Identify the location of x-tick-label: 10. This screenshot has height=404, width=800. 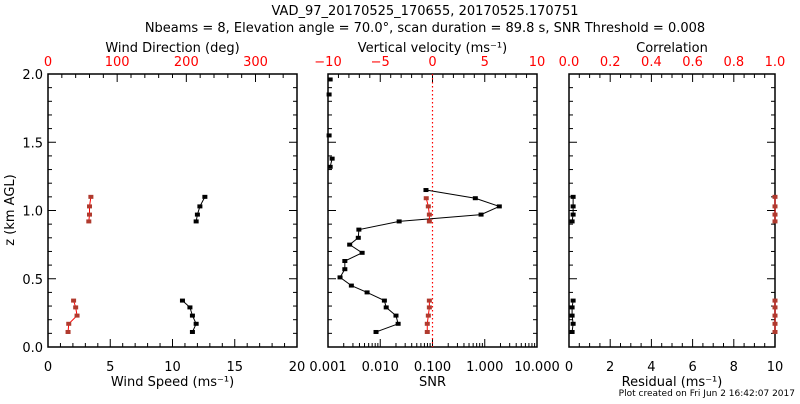
(172, 367).